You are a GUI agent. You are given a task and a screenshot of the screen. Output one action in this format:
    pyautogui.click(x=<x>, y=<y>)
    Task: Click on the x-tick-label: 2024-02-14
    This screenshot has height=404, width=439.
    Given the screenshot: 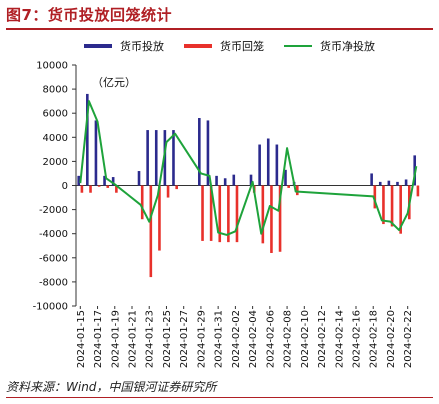 What is the action you would take?
    pyautogui.click(x=339, y=339)
    